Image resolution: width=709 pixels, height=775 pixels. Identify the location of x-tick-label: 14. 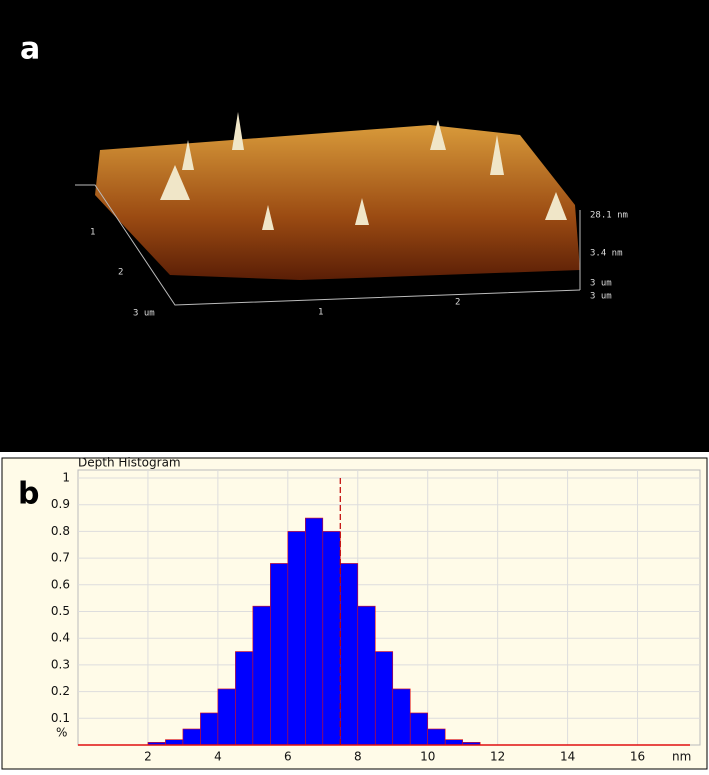
(567, 757).